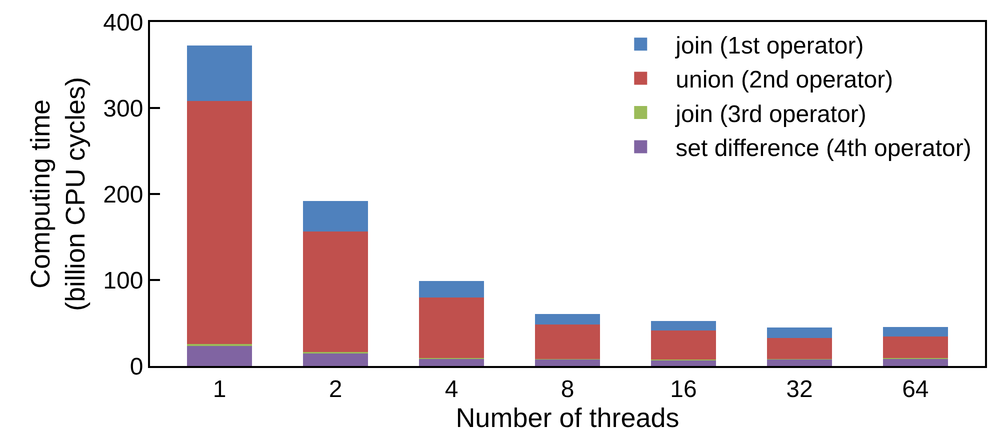  Describe the element at coordinates (683, 389) in the screenshot. I see `x-tick-label: 16` at that location.